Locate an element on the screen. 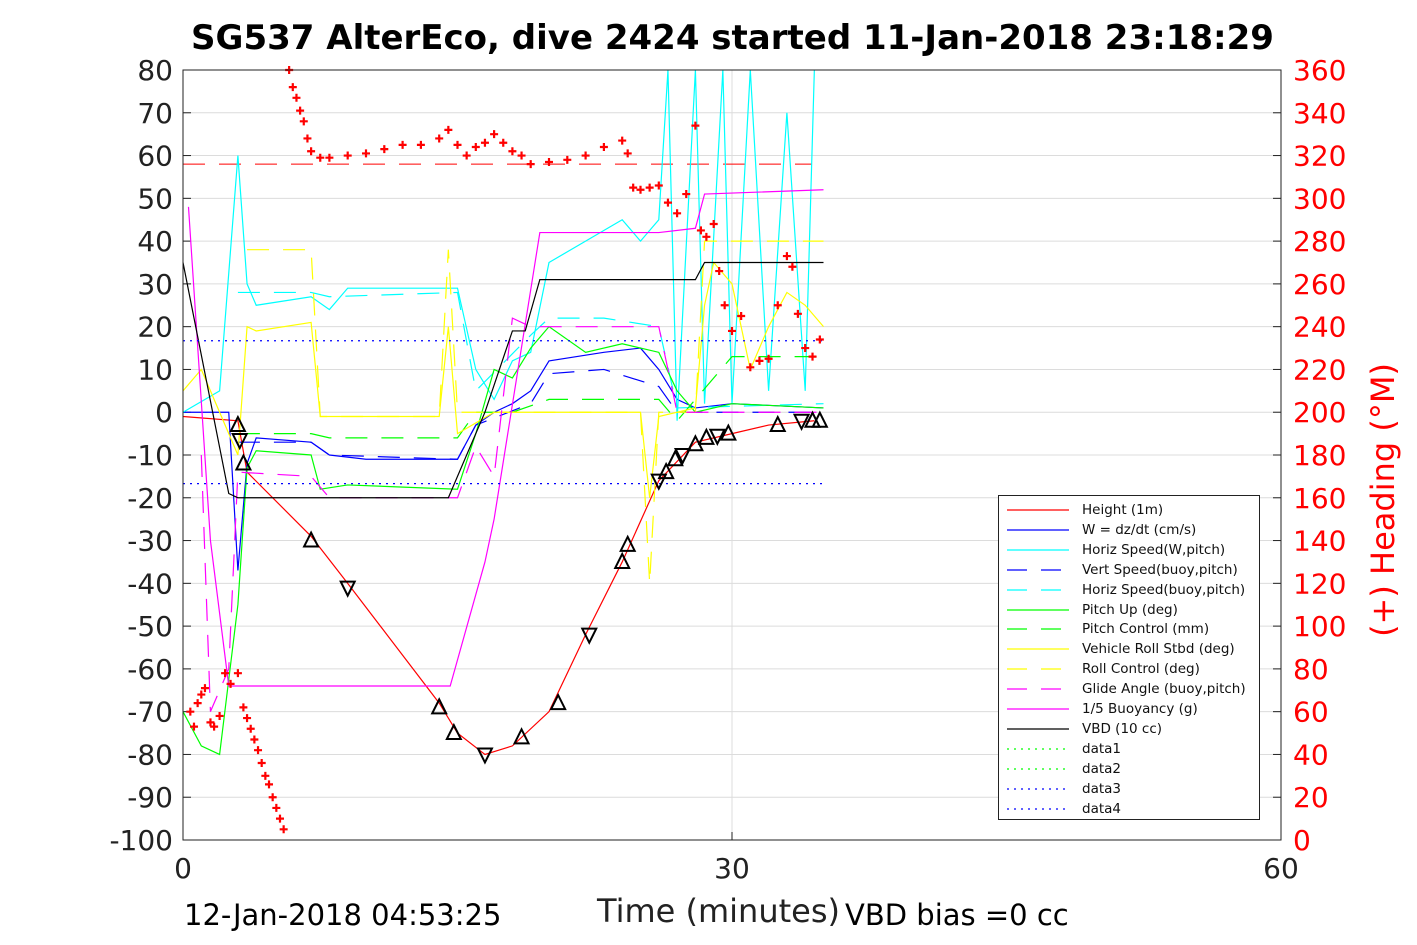  right-y-axis-label: (+) Heading (°M) is located at coordinates (1383, 500).